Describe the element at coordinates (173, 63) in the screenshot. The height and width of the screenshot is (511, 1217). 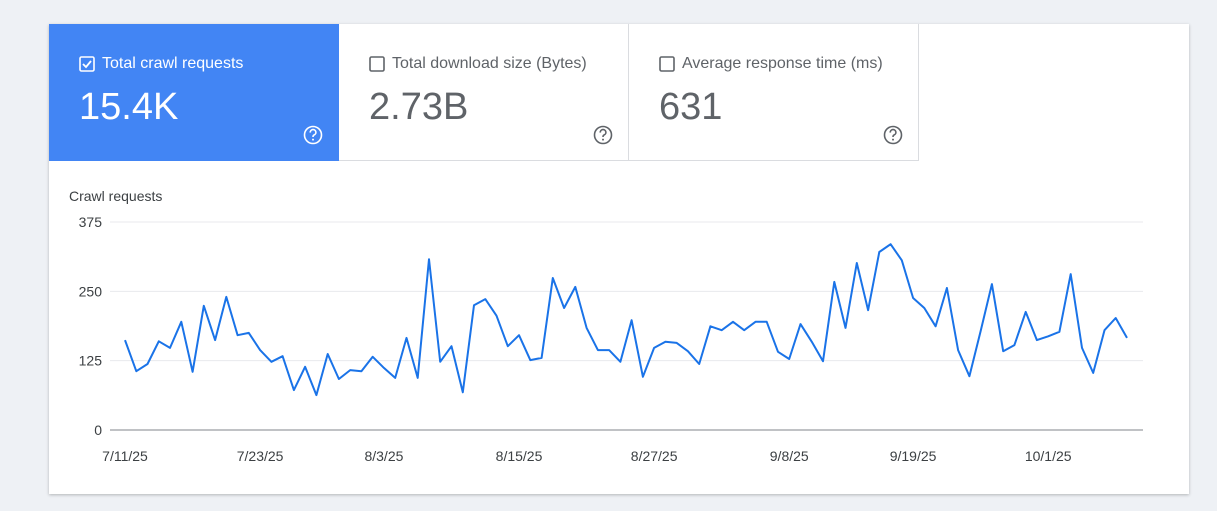
I see `metric-label: Total crawl requests` at that location.